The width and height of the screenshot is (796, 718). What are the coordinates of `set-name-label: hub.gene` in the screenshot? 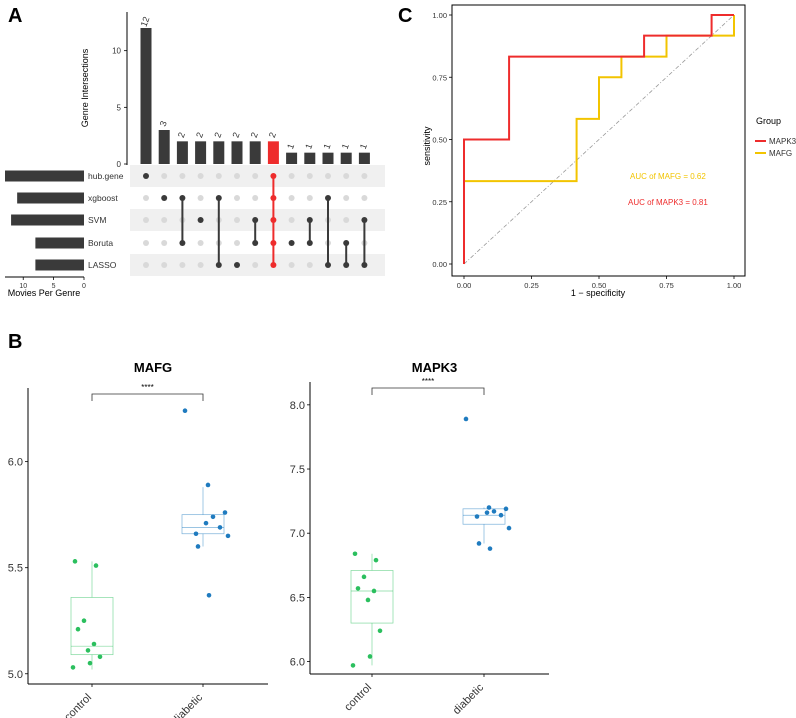 It's located at (106, 176).